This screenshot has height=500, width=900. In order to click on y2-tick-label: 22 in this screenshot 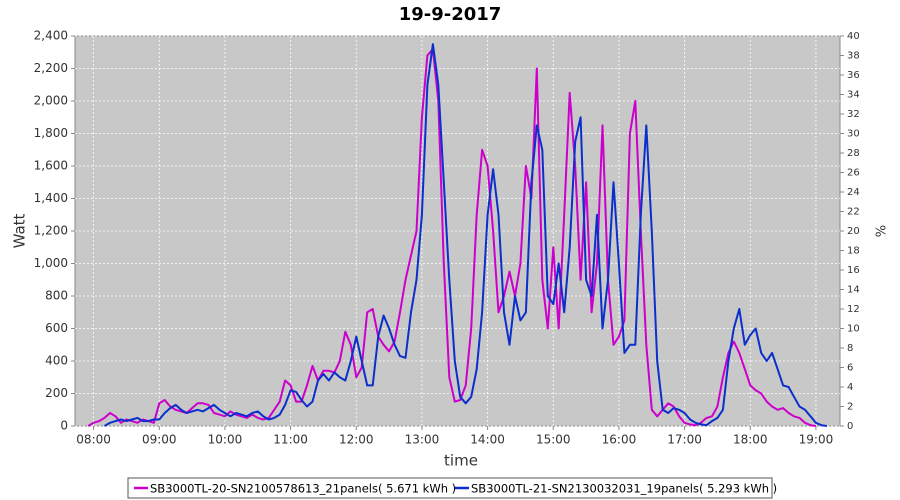, I will do `click(853, 212)`.